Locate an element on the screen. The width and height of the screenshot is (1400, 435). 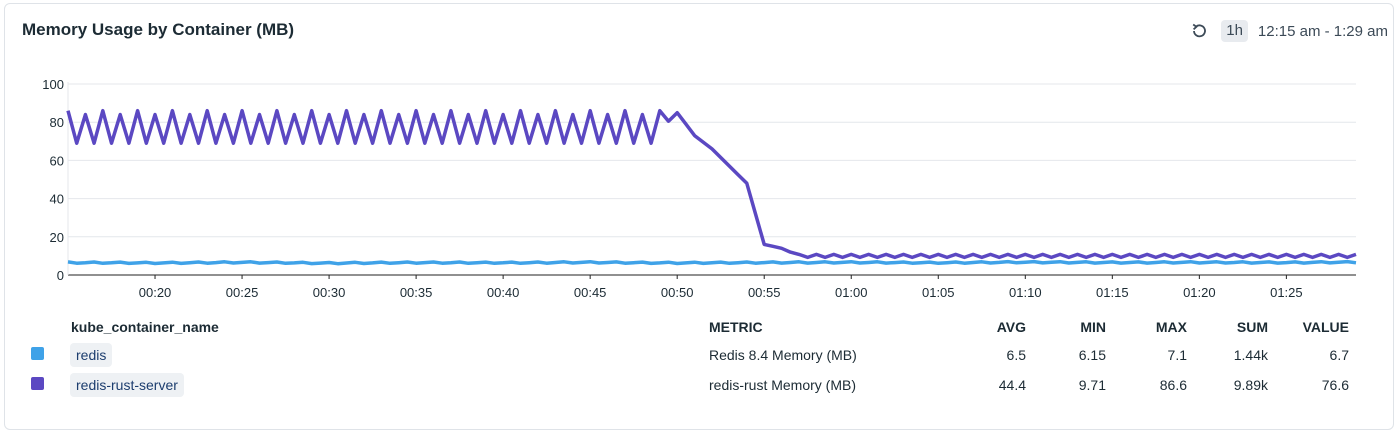
x-tick-label: 00:35 is located at coordinates (416, 292).